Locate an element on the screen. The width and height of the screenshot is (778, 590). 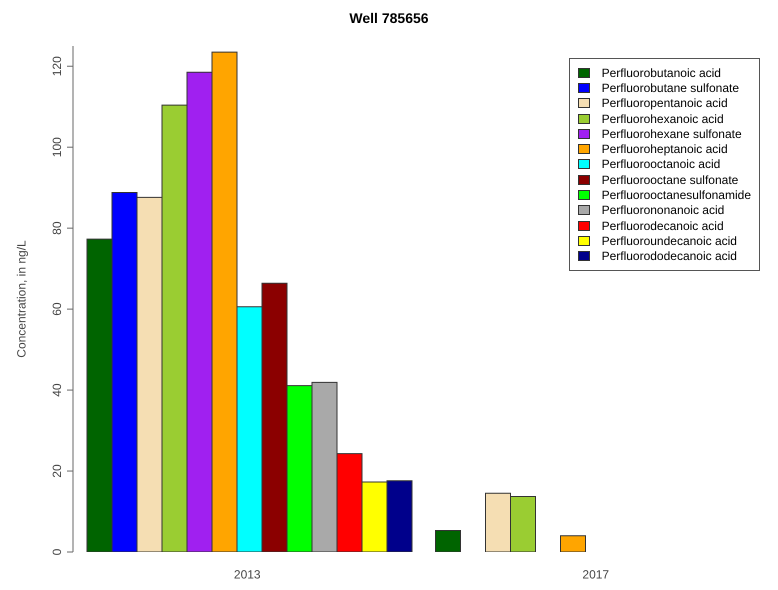
y-tick-label: 120 is located at coordinates (57, 66).